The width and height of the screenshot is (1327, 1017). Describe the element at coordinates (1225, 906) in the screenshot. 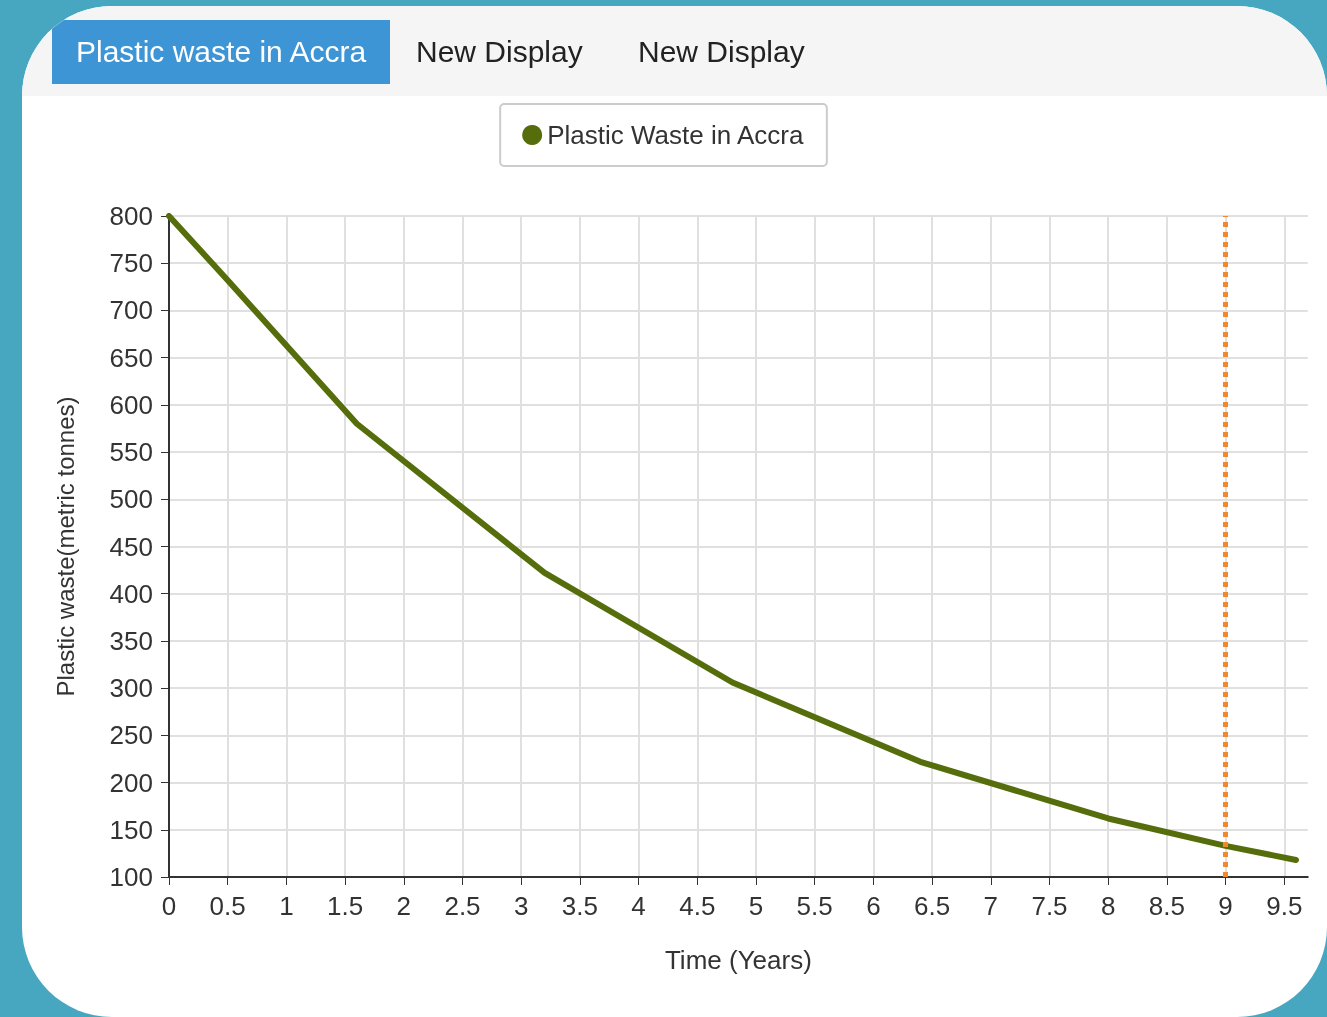

I see `x-tick-label: 9` at that location.